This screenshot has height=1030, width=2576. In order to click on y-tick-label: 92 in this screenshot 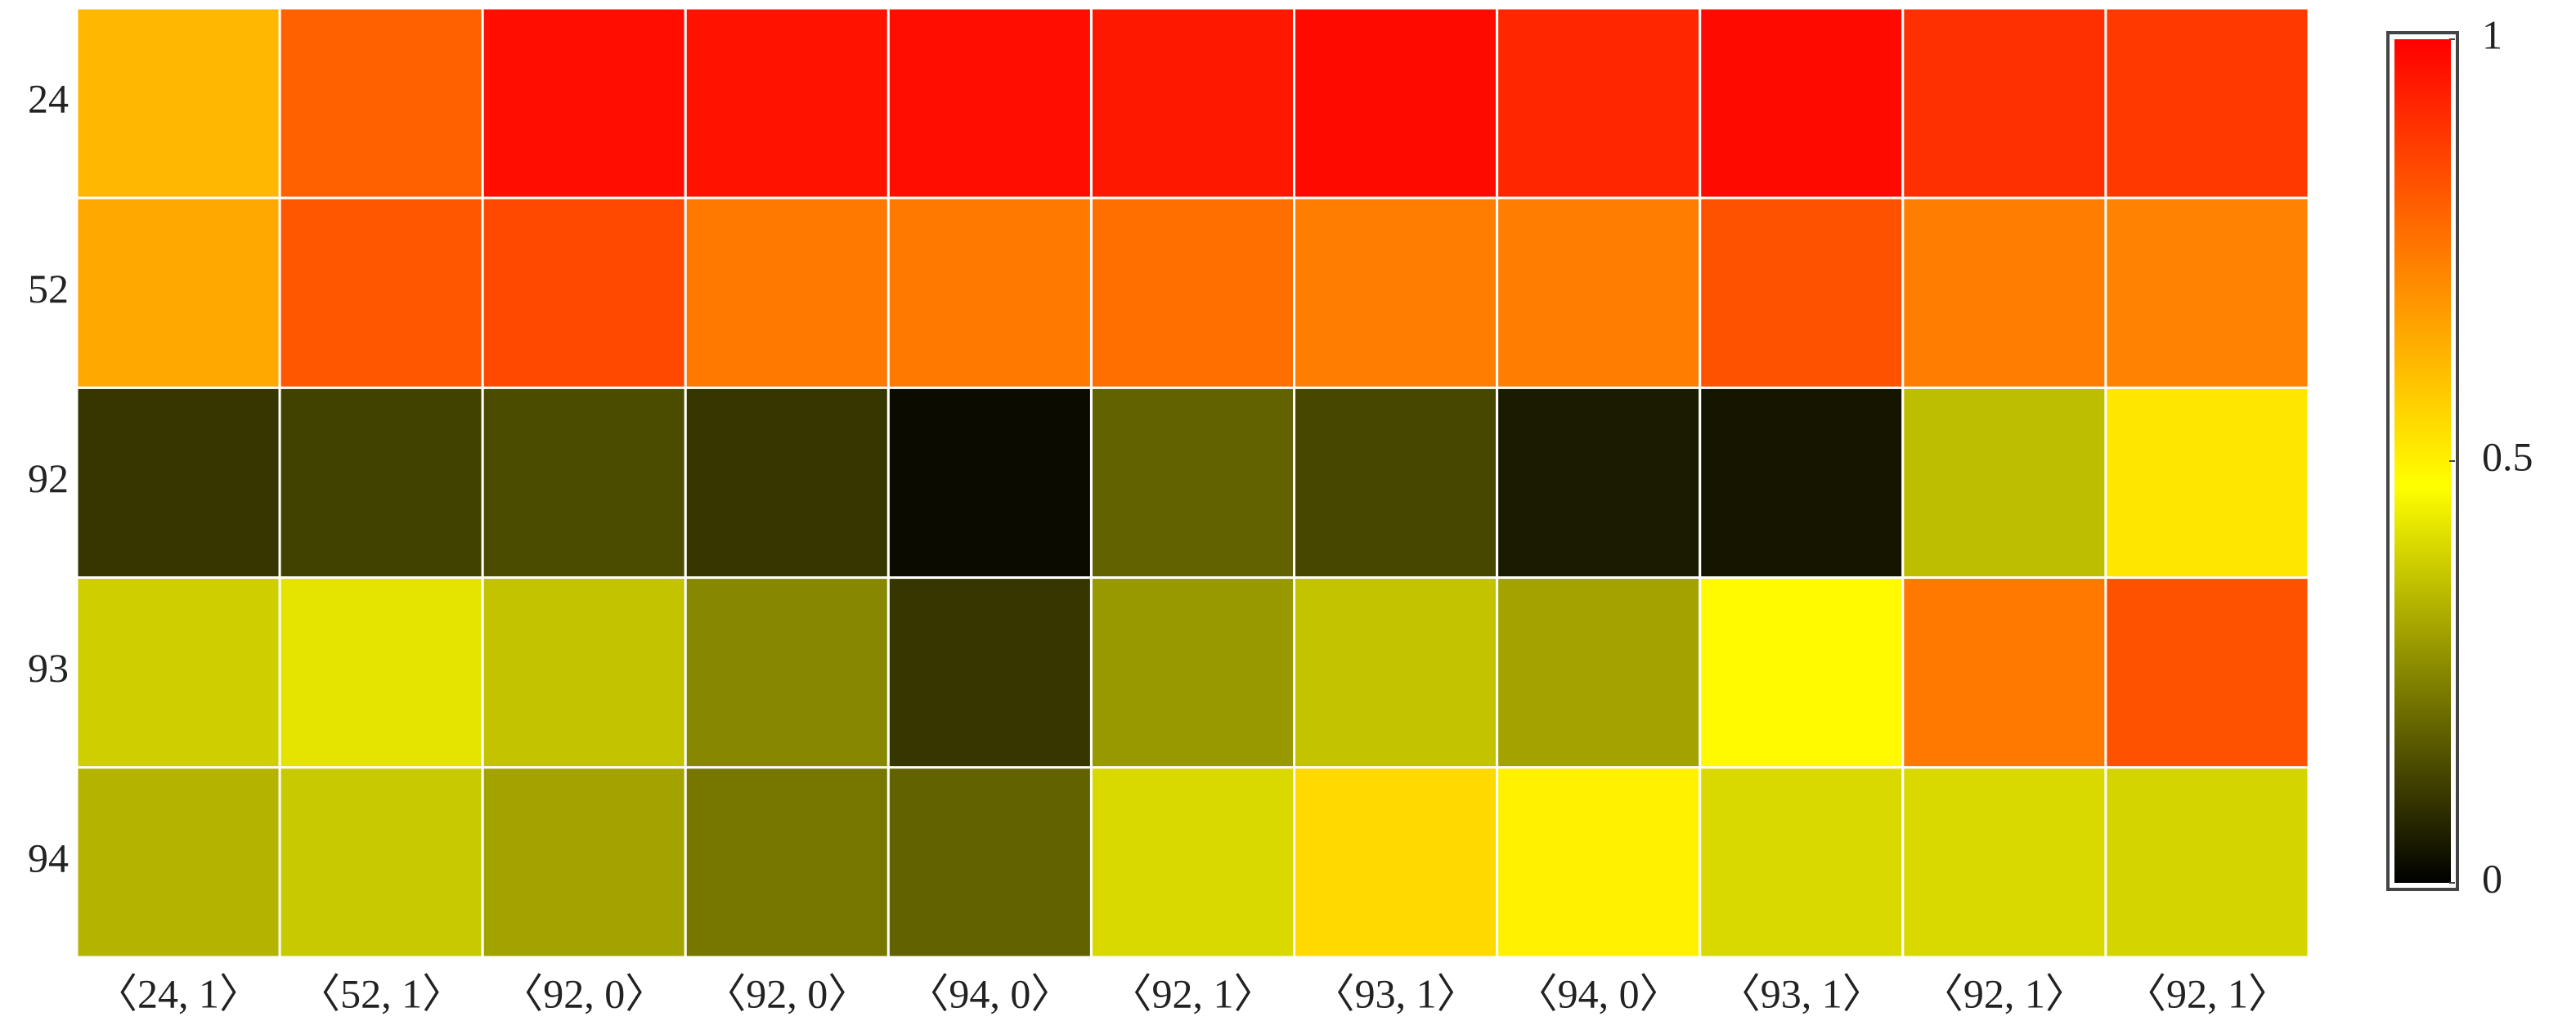, I will do `click(48, 478)`.